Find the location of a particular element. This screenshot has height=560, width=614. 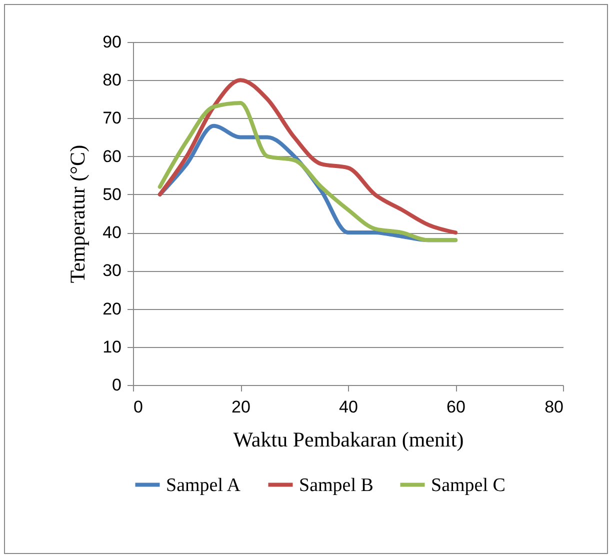

y-tick-label: 50 is located at coordinates (112, 194).